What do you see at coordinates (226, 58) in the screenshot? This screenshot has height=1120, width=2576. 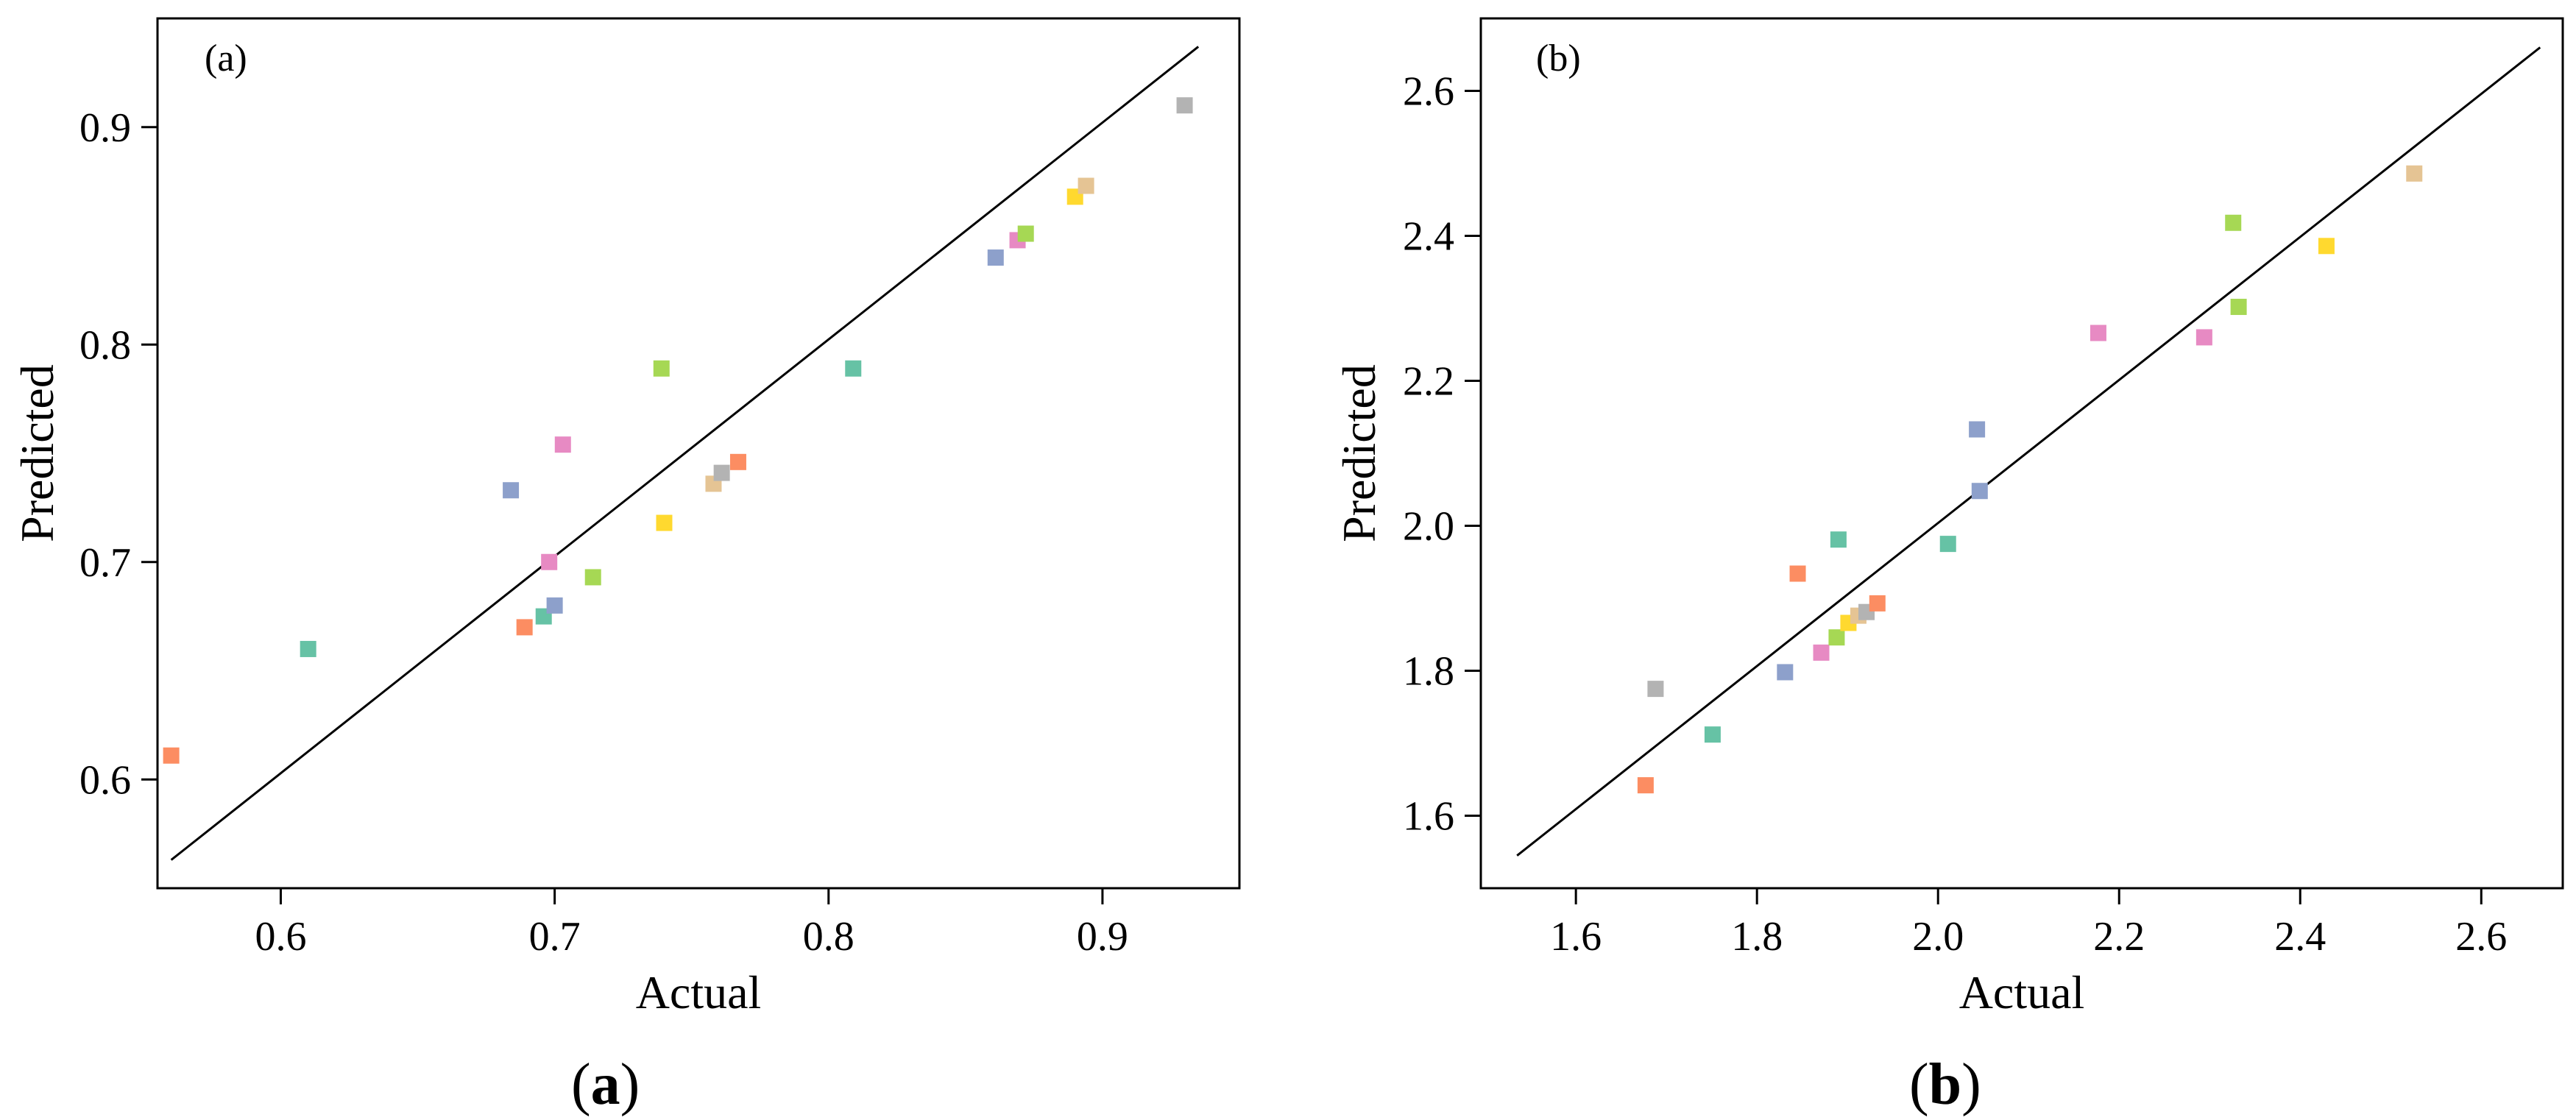 I see `panel-label-a: (a)` at bounding box center [226, 58].